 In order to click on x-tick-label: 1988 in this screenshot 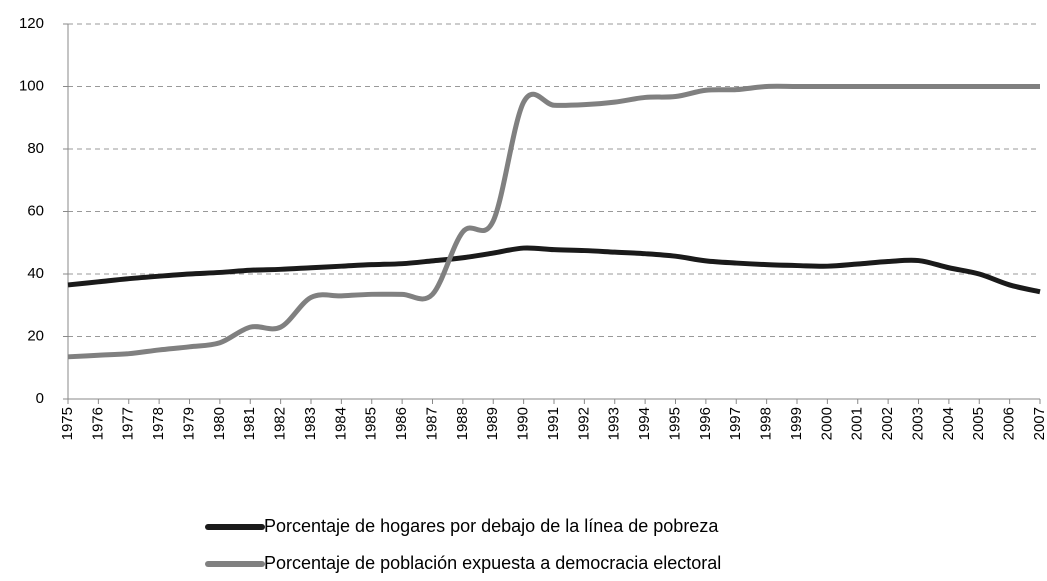, I will do `click(462, 423)`.